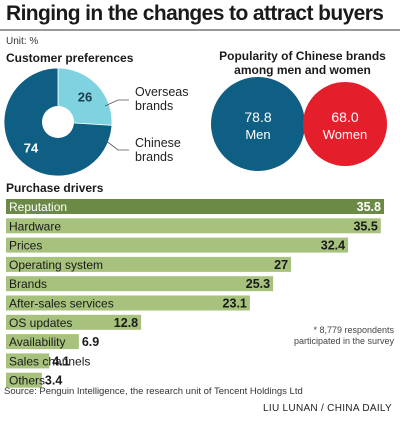 The image size is (400, 425). I want to click on bubble-men, so click(258, 124).